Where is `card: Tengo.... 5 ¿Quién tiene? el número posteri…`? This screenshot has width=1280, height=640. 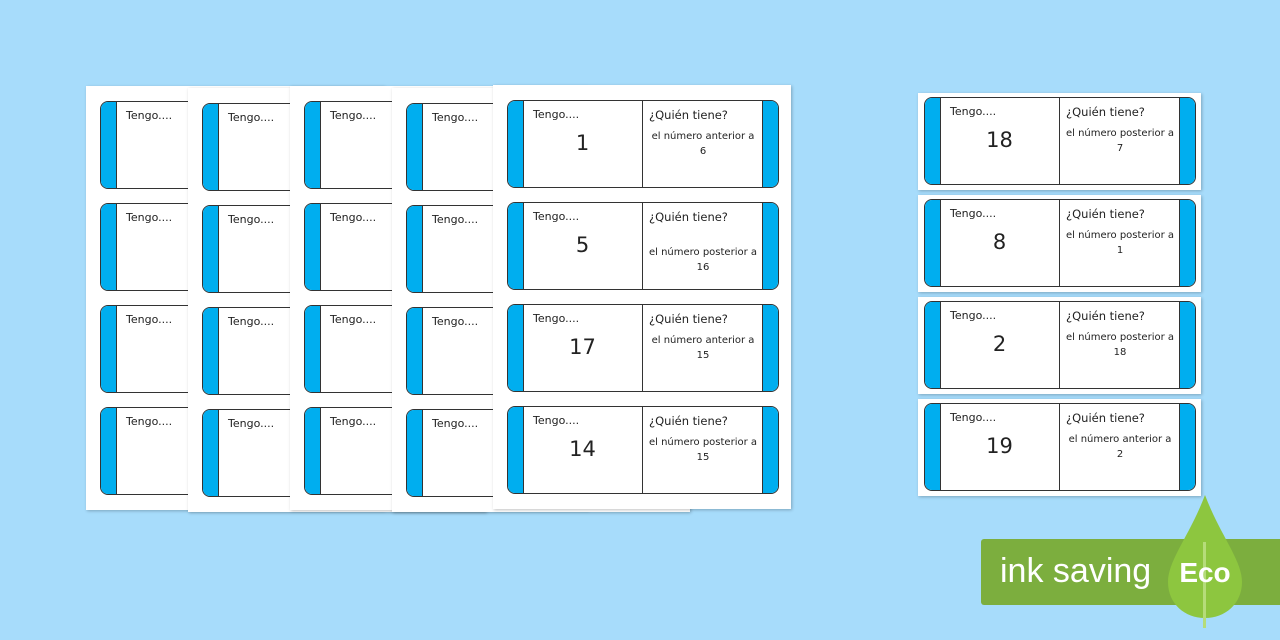 card: Tengo.... 5 ¿Quién tiene? el número posteri… is located at coordinates (643, 246).